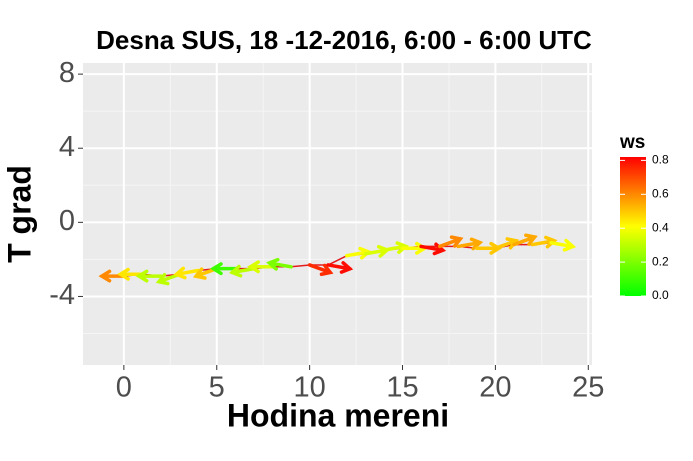 The width and height of the screenshot is (693, 461). Describe the element at coordinates (633, 226) in the screenshot. I see `colorbar` at that location.